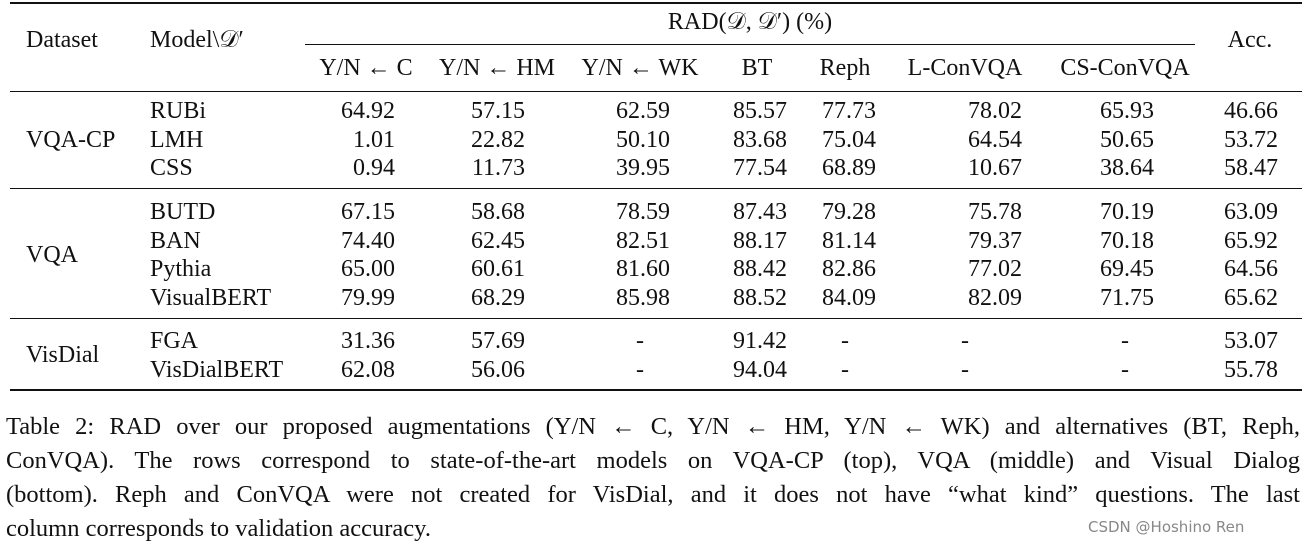 The width and height of the screenshot is (1306, 548). I want to click on value-cell: 82.51, so click(643, 240).